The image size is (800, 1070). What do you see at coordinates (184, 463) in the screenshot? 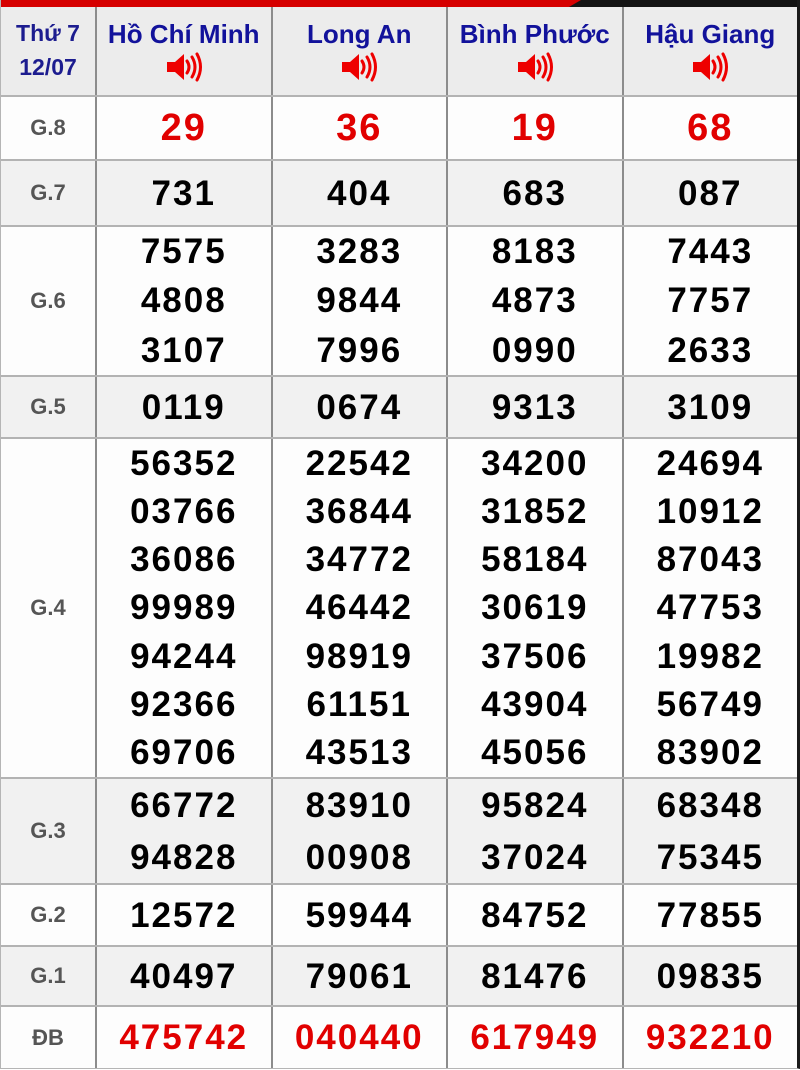
I see `prize-number: 56352` at bounding box center [184, 463].